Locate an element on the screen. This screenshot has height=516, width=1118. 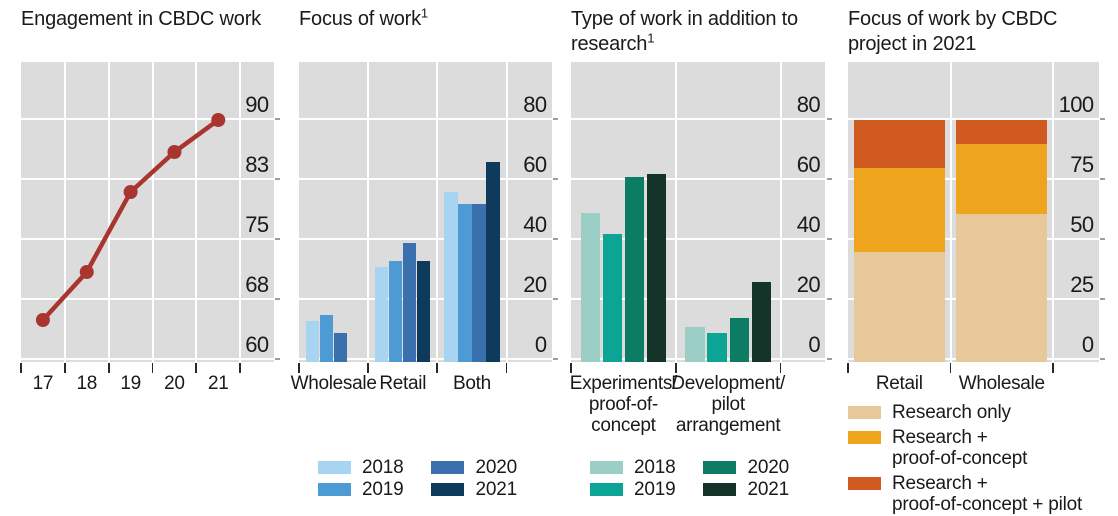
x-axis-label: 21 is located at coordinates (218, 383).